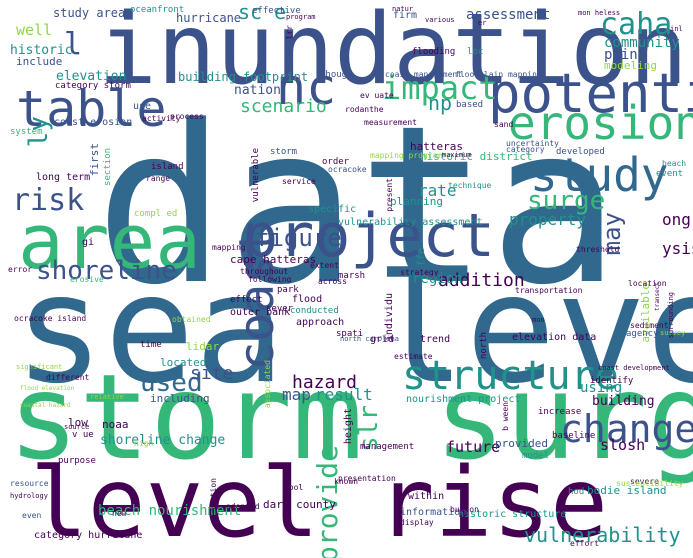 This screenshot has height=558, width=693. I want to click on word: event, so click(670, 174).